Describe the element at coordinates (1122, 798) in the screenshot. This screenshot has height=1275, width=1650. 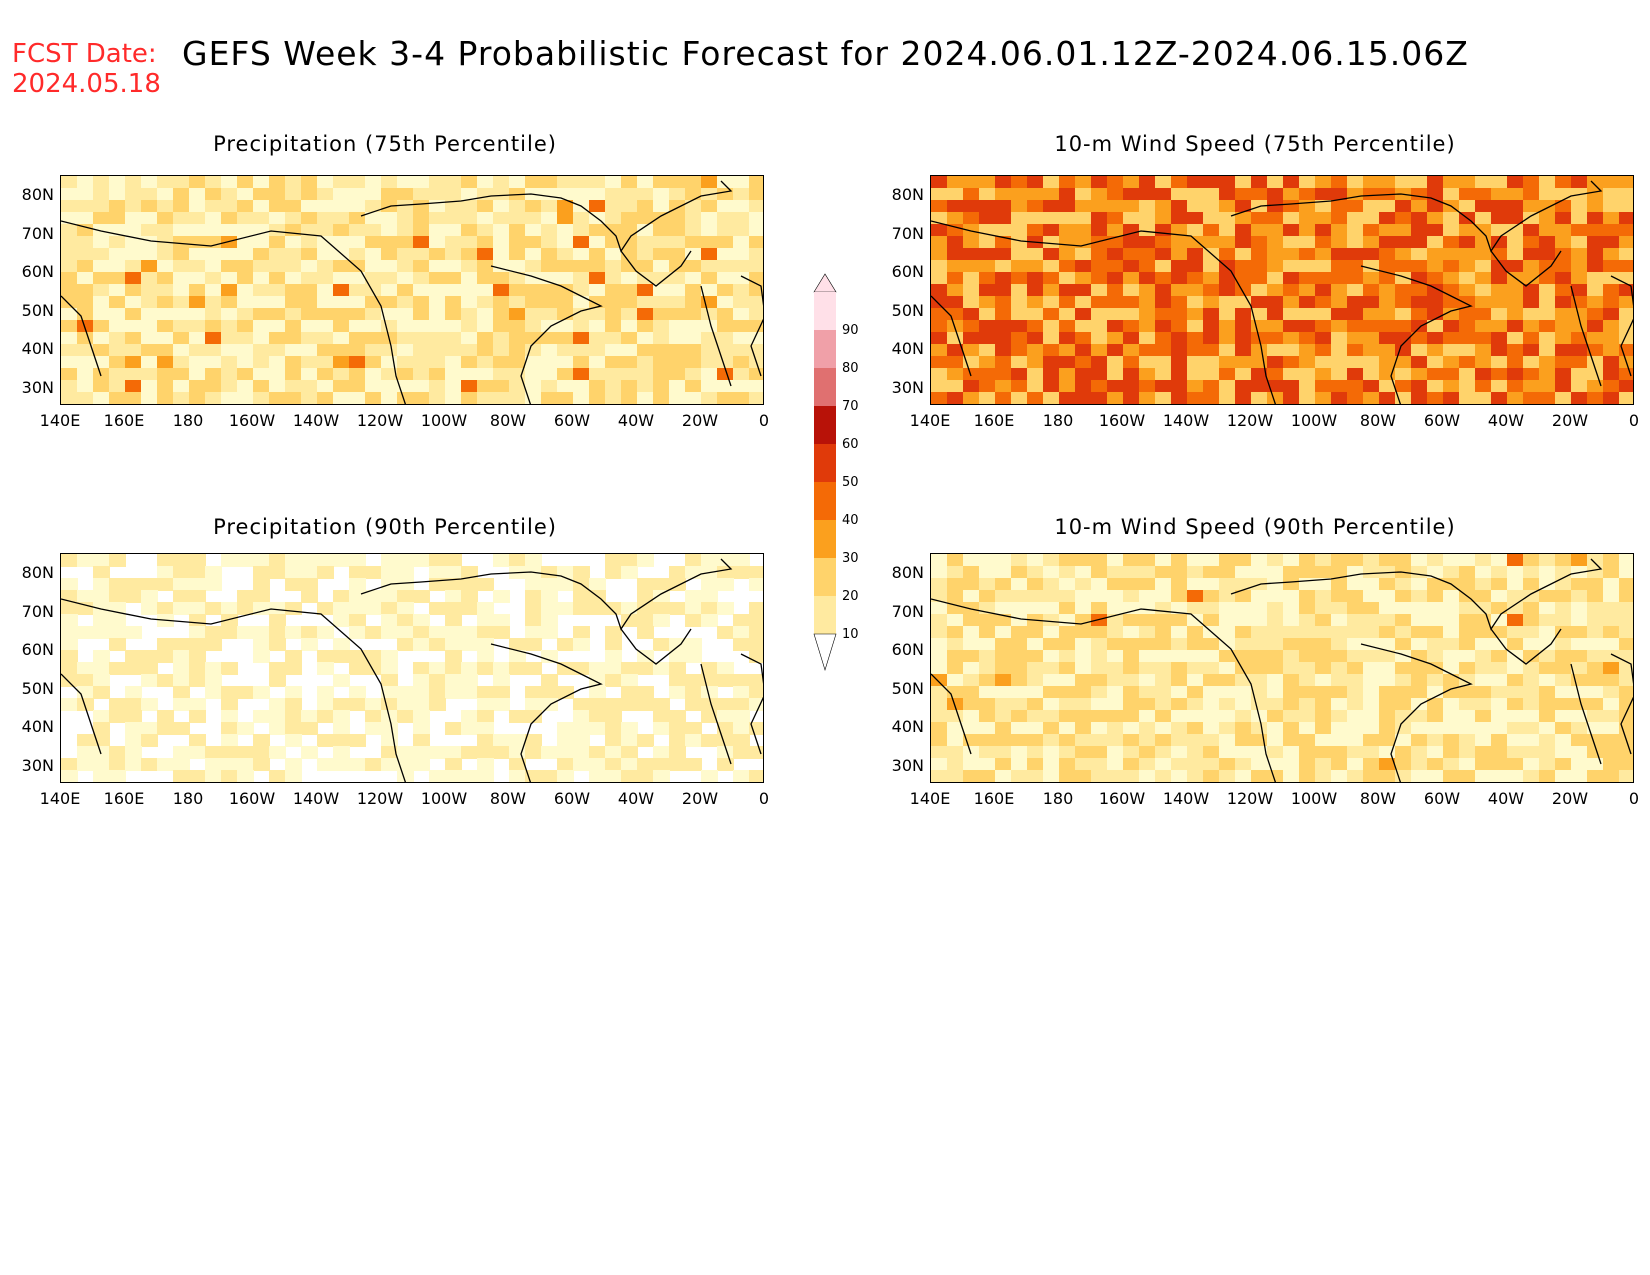
I see `lon-tick-label: 160W` at that location.